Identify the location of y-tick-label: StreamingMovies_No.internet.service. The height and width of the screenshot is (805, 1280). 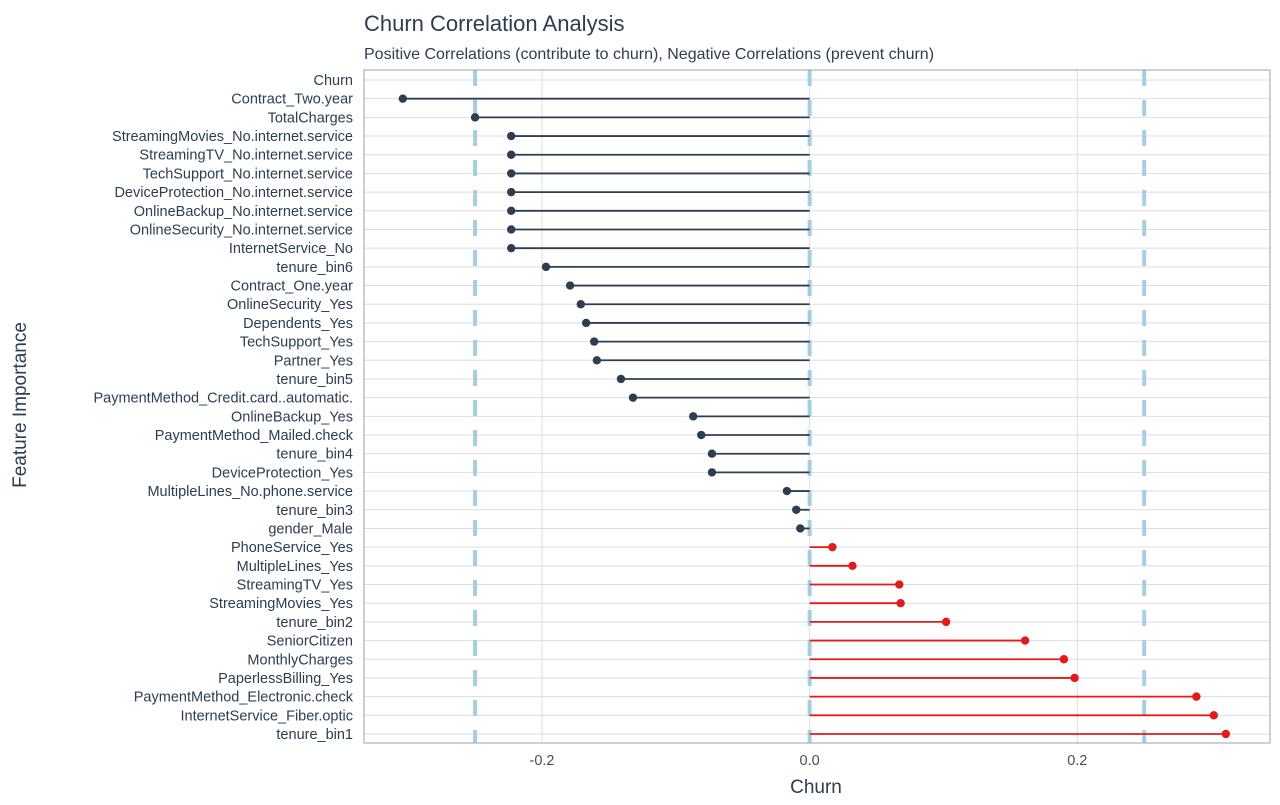
(232, 137).